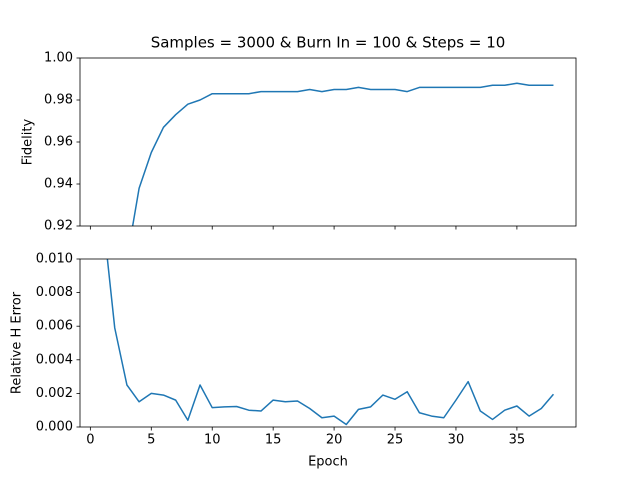 This screenshot has height=480, width=640. Describe the element at coordinates (58, 142) in the screenshot. I see `y-tick-label: 0.96` at that location.